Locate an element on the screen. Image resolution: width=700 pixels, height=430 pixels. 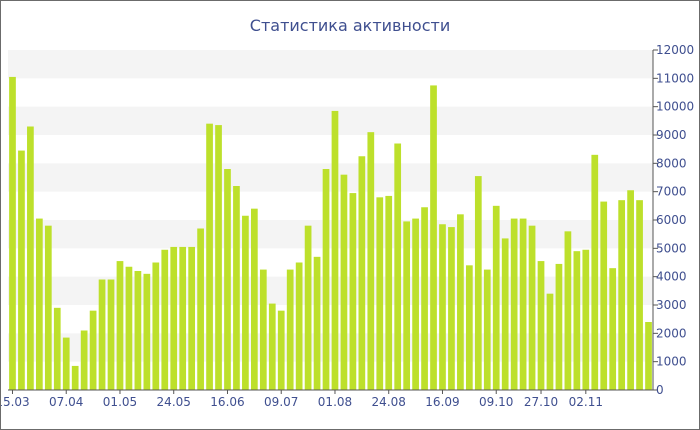
x-tick-label: 09.07 is located at coordinates (281, 402).